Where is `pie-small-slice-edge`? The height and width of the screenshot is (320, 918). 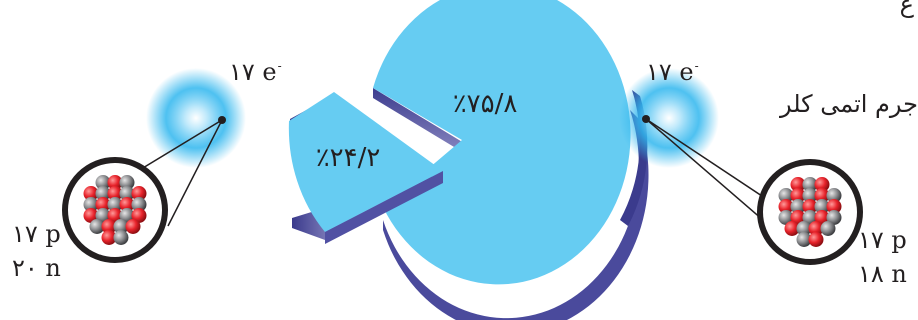
pie-small-slice-edge is located at coordinates (384, 207).